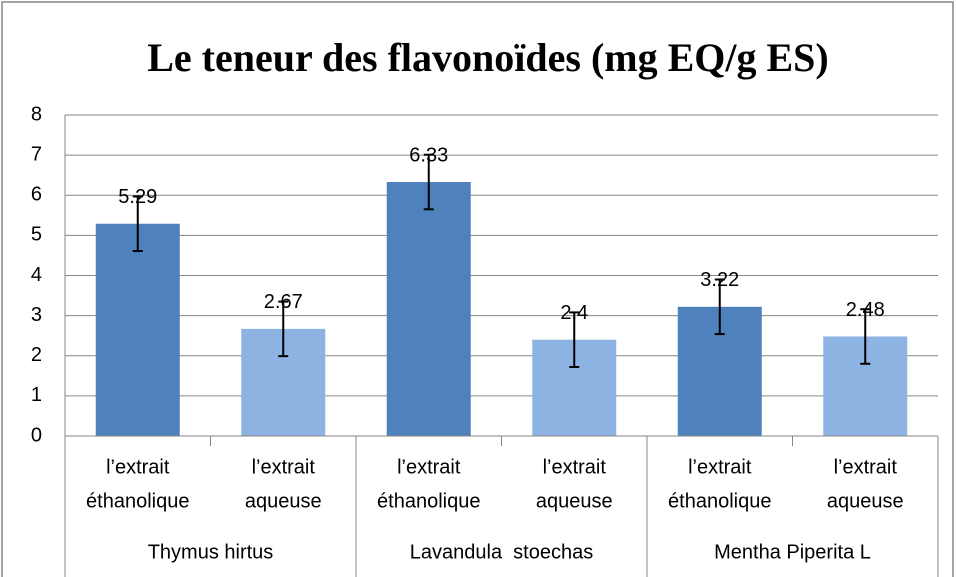 This screenshot has width=956, height=577. Describe the element at coordinates (36, 154) in the screenshot. I see `y-tick-label: 7` at that location.